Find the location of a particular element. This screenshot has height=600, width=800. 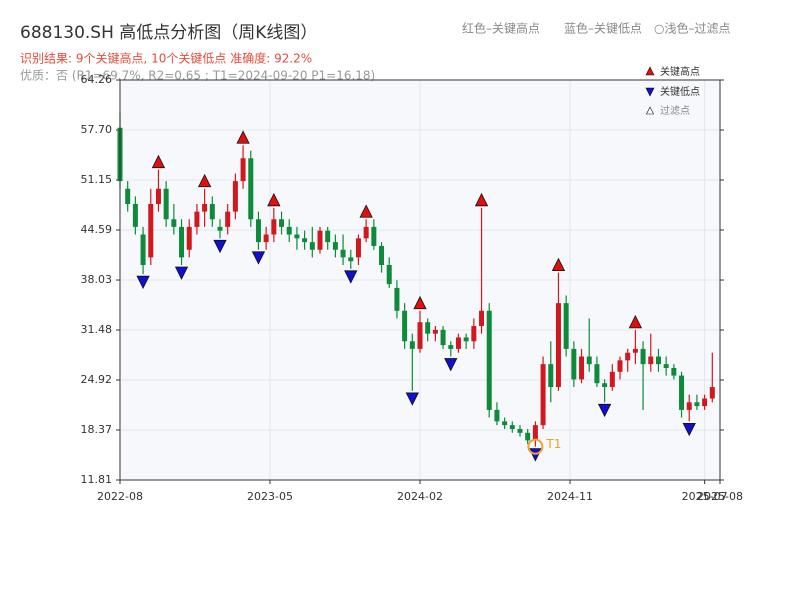

y-tick-label: 18.37 is located at coordinates (97, 429).